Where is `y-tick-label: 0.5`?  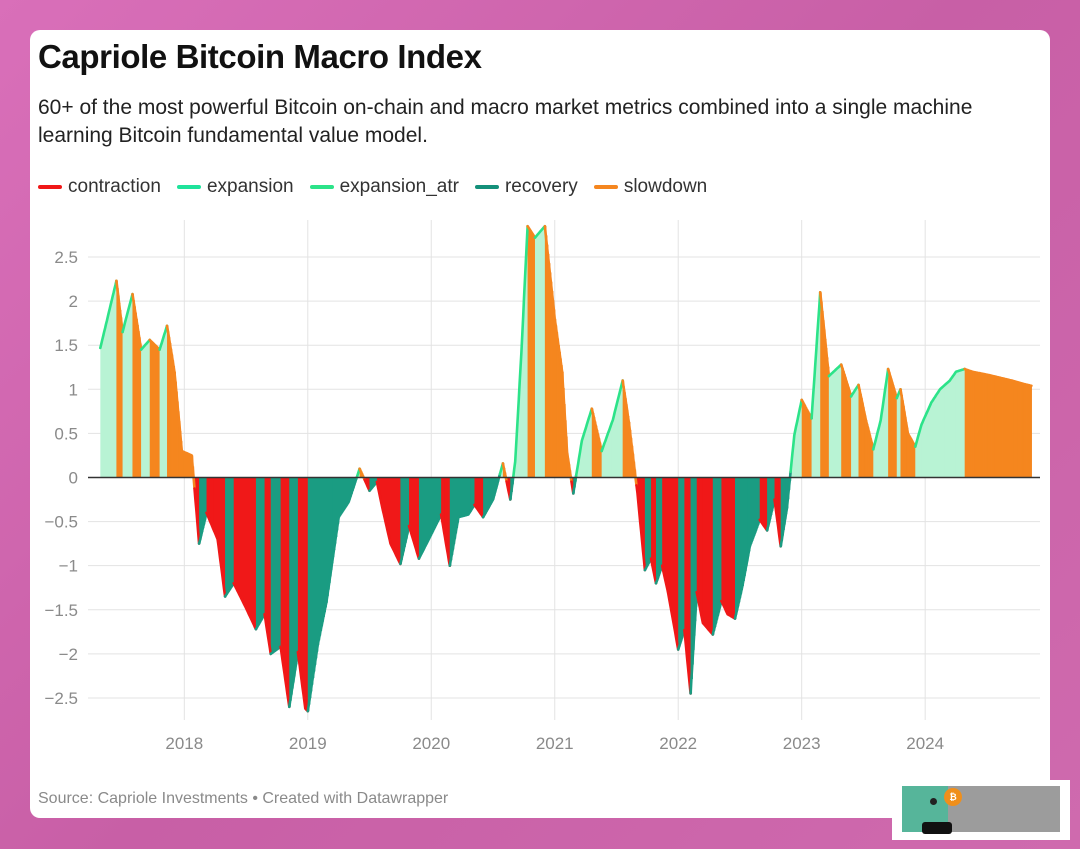
y-tick-label: 0.5 is located at coordinates (66, 433).